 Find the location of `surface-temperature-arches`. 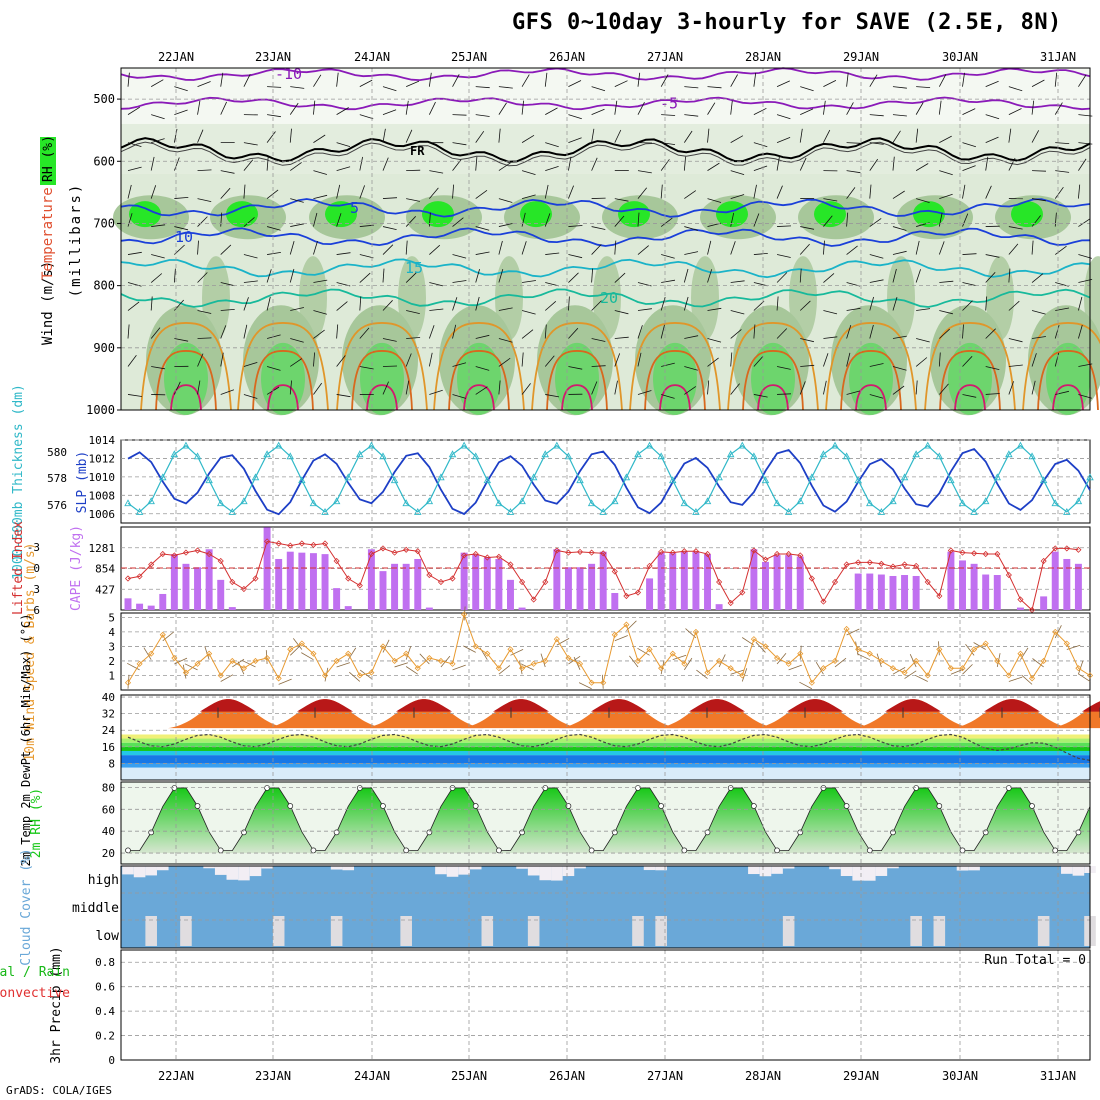

surface-temperature-arches is located at coordinates (620, 366).